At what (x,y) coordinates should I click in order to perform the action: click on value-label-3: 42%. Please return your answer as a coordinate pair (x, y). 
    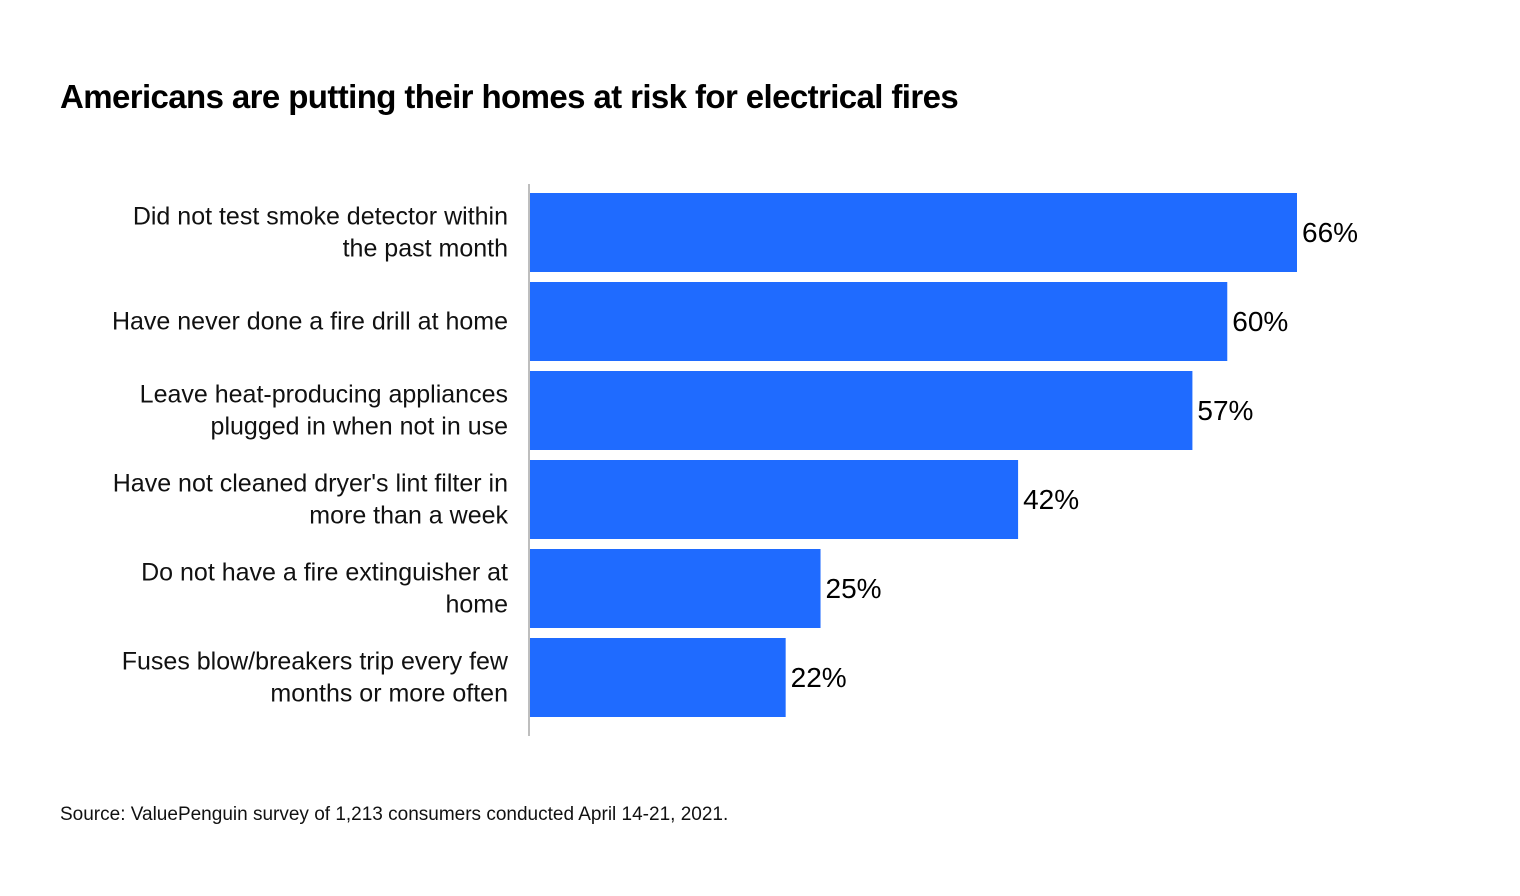
    Looking at the image, I should click on (1051, 499).